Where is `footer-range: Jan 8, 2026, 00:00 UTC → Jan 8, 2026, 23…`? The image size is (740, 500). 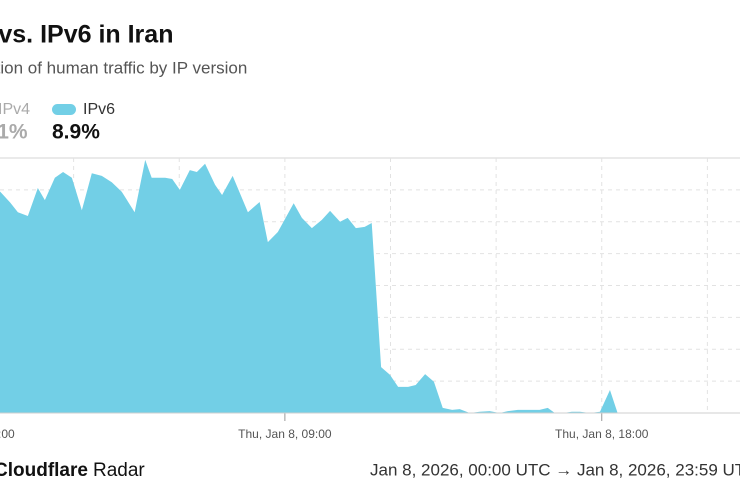 footer-range: Jan 8, 2026, 00:00 UTC → Jan 8, 2026, 23… is located at coordinates (555, 469).